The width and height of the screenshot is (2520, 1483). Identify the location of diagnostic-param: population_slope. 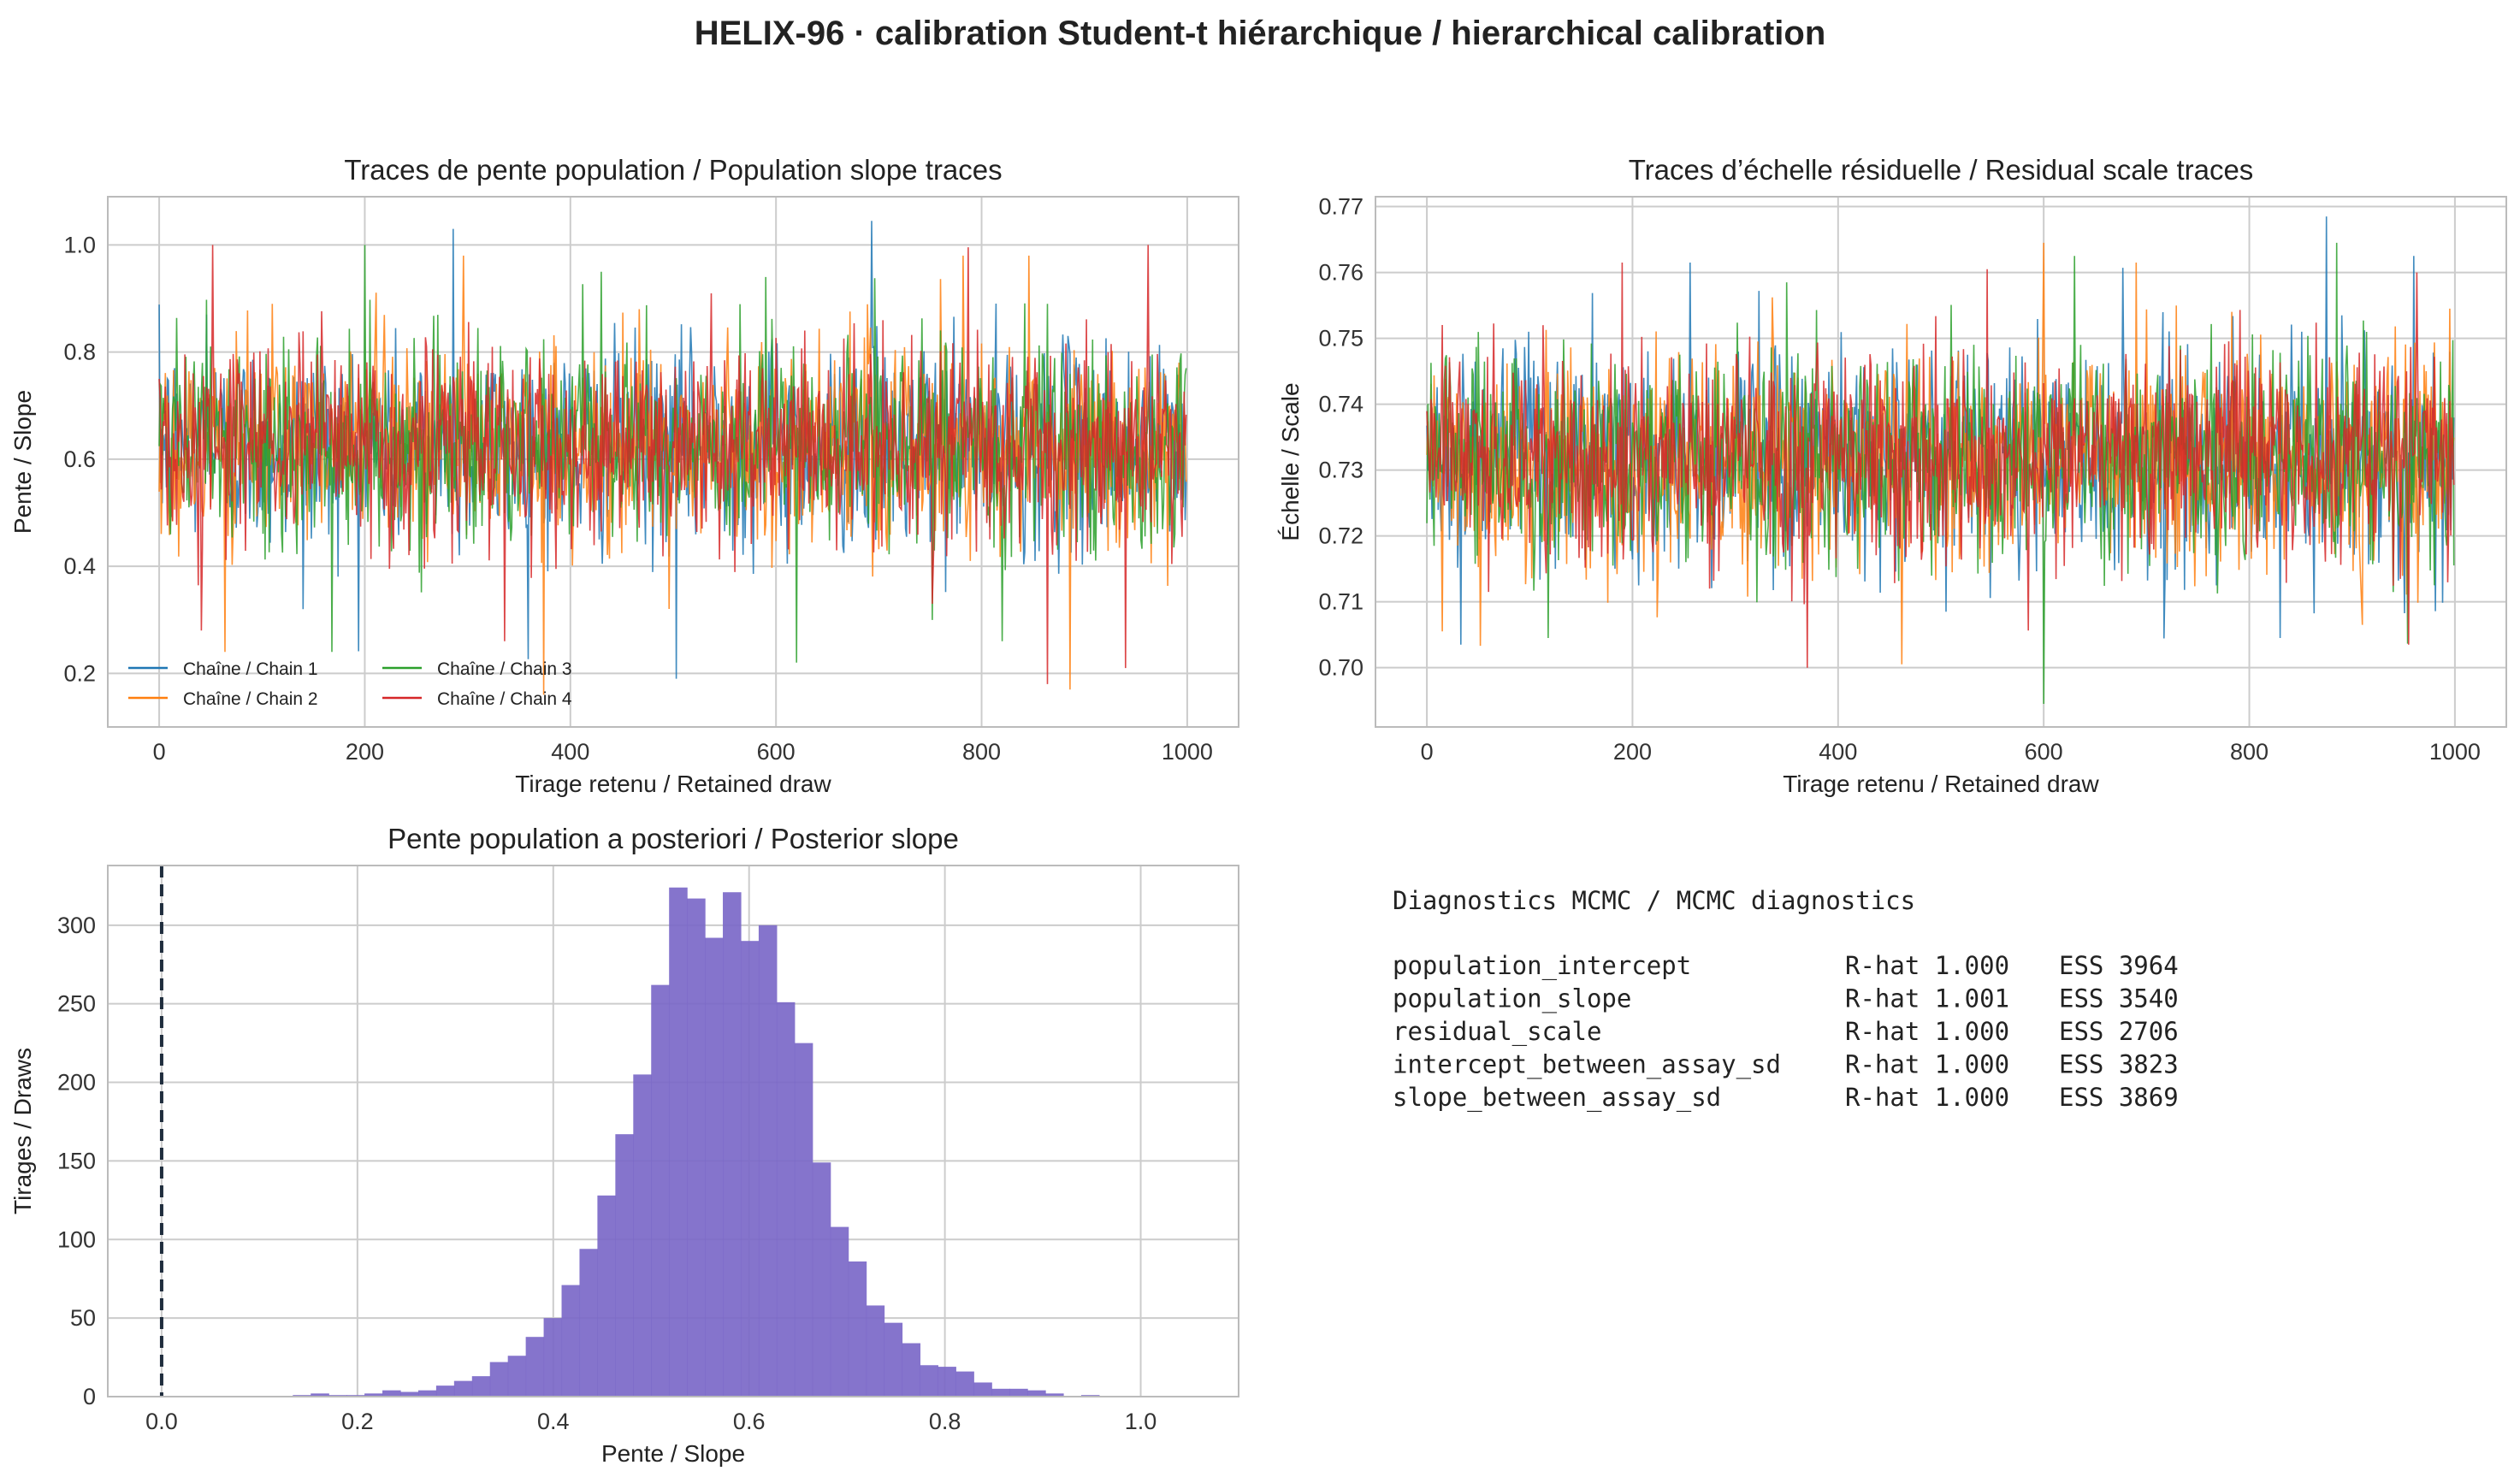
(1512, 999).